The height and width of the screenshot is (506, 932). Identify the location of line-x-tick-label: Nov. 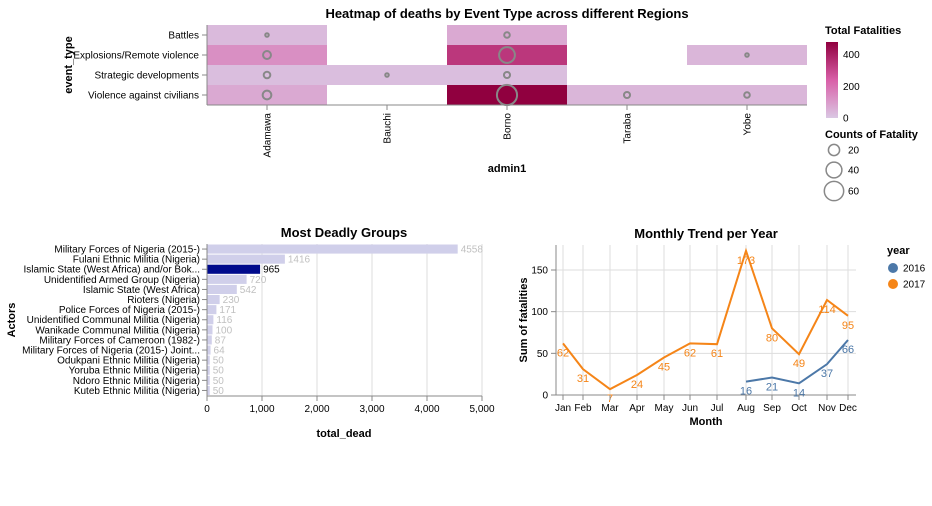
(827, 408).